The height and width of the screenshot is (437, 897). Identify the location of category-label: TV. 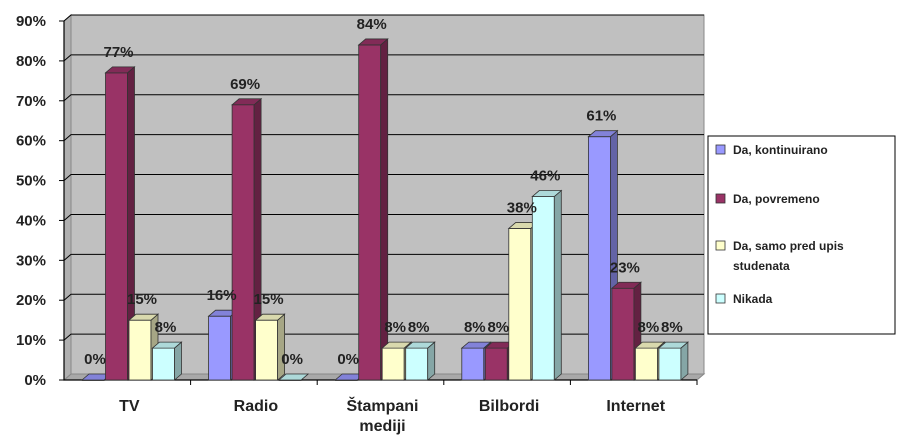
(129, 406).